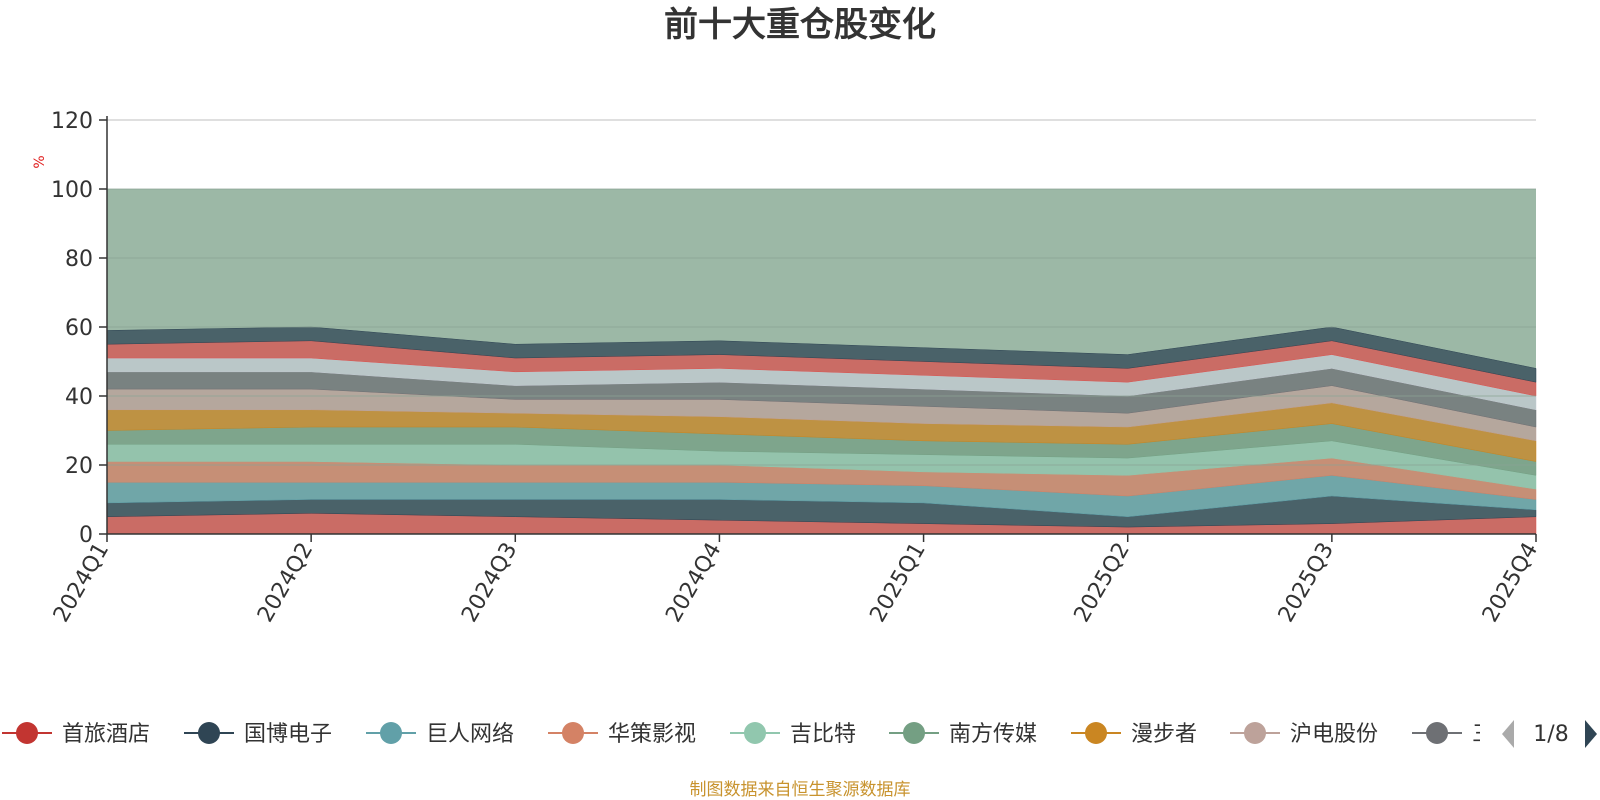 This screenshot has width=1600, height=800. What do you see at coordinates (897, 583) in the screenshot?
I see `x-tick-label: 2025Q1` at bounding box center [897, 583].